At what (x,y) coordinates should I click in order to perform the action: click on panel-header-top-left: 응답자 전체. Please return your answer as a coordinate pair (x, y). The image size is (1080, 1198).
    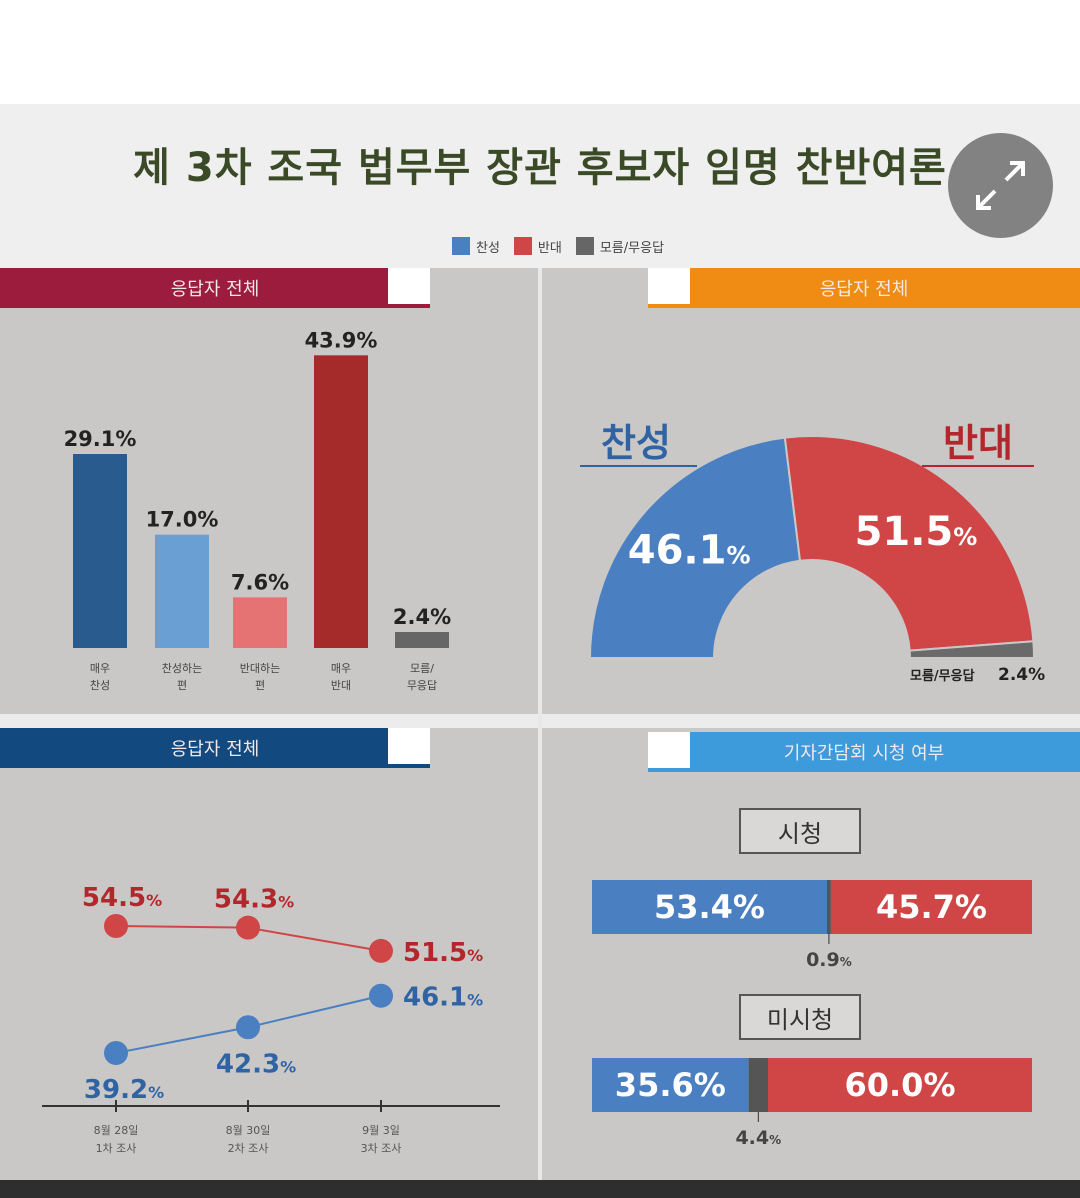
    Looking at the image, I should click on (215, 288).